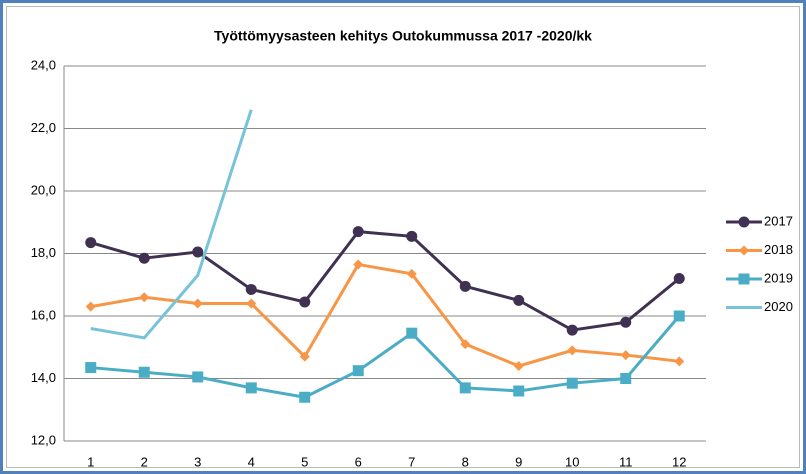  What do you see at coordinates (358, 461) in the screenshot?
I see `x-tick-label: 6` at bounding box center [358, 461].